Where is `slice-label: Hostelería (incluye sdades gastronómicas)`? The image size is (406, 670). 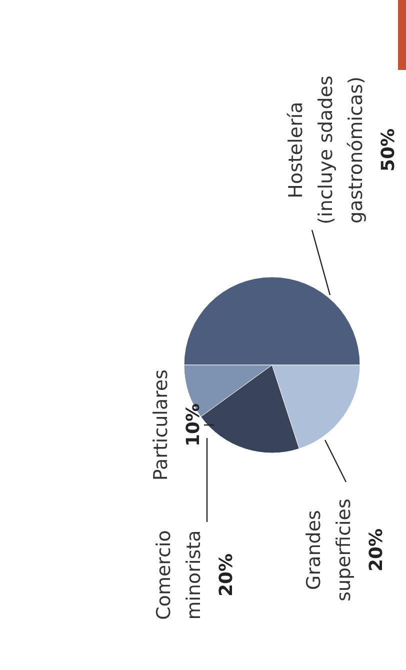
slice-label: Hostelería (incluye sdades gastronómicas) is located at coordinates (326, 150).